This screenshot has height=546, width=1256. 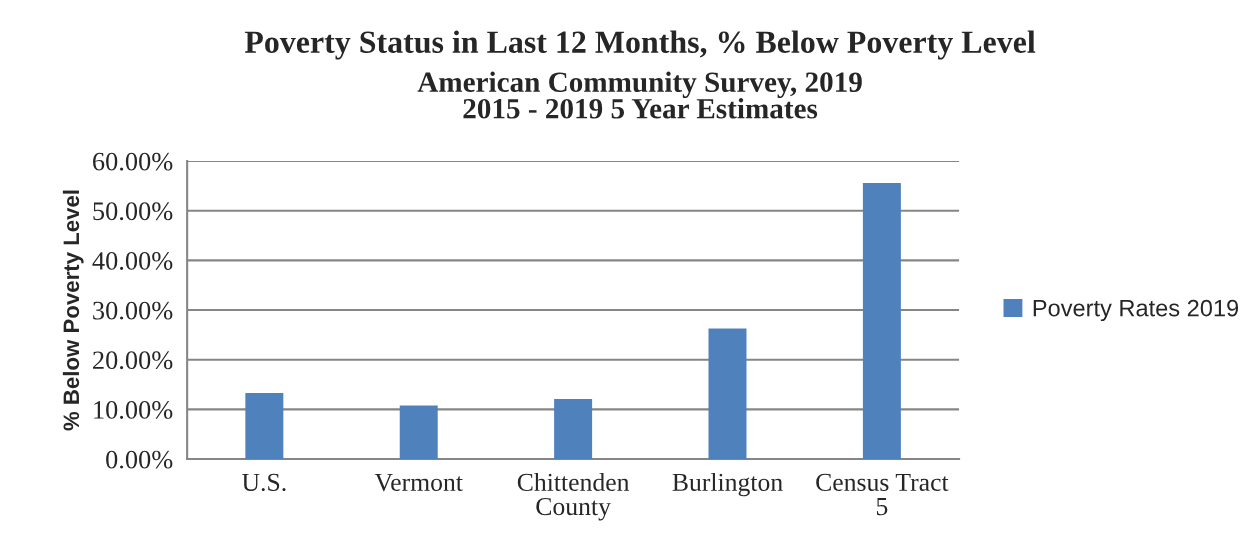 What do you see at coordinates (639, 95) in the screenshot?
I see `chart-subtitle: American Community Survey, 2019 2015 - 2019 5 Year Estimates` at bounding box center [639, 95].